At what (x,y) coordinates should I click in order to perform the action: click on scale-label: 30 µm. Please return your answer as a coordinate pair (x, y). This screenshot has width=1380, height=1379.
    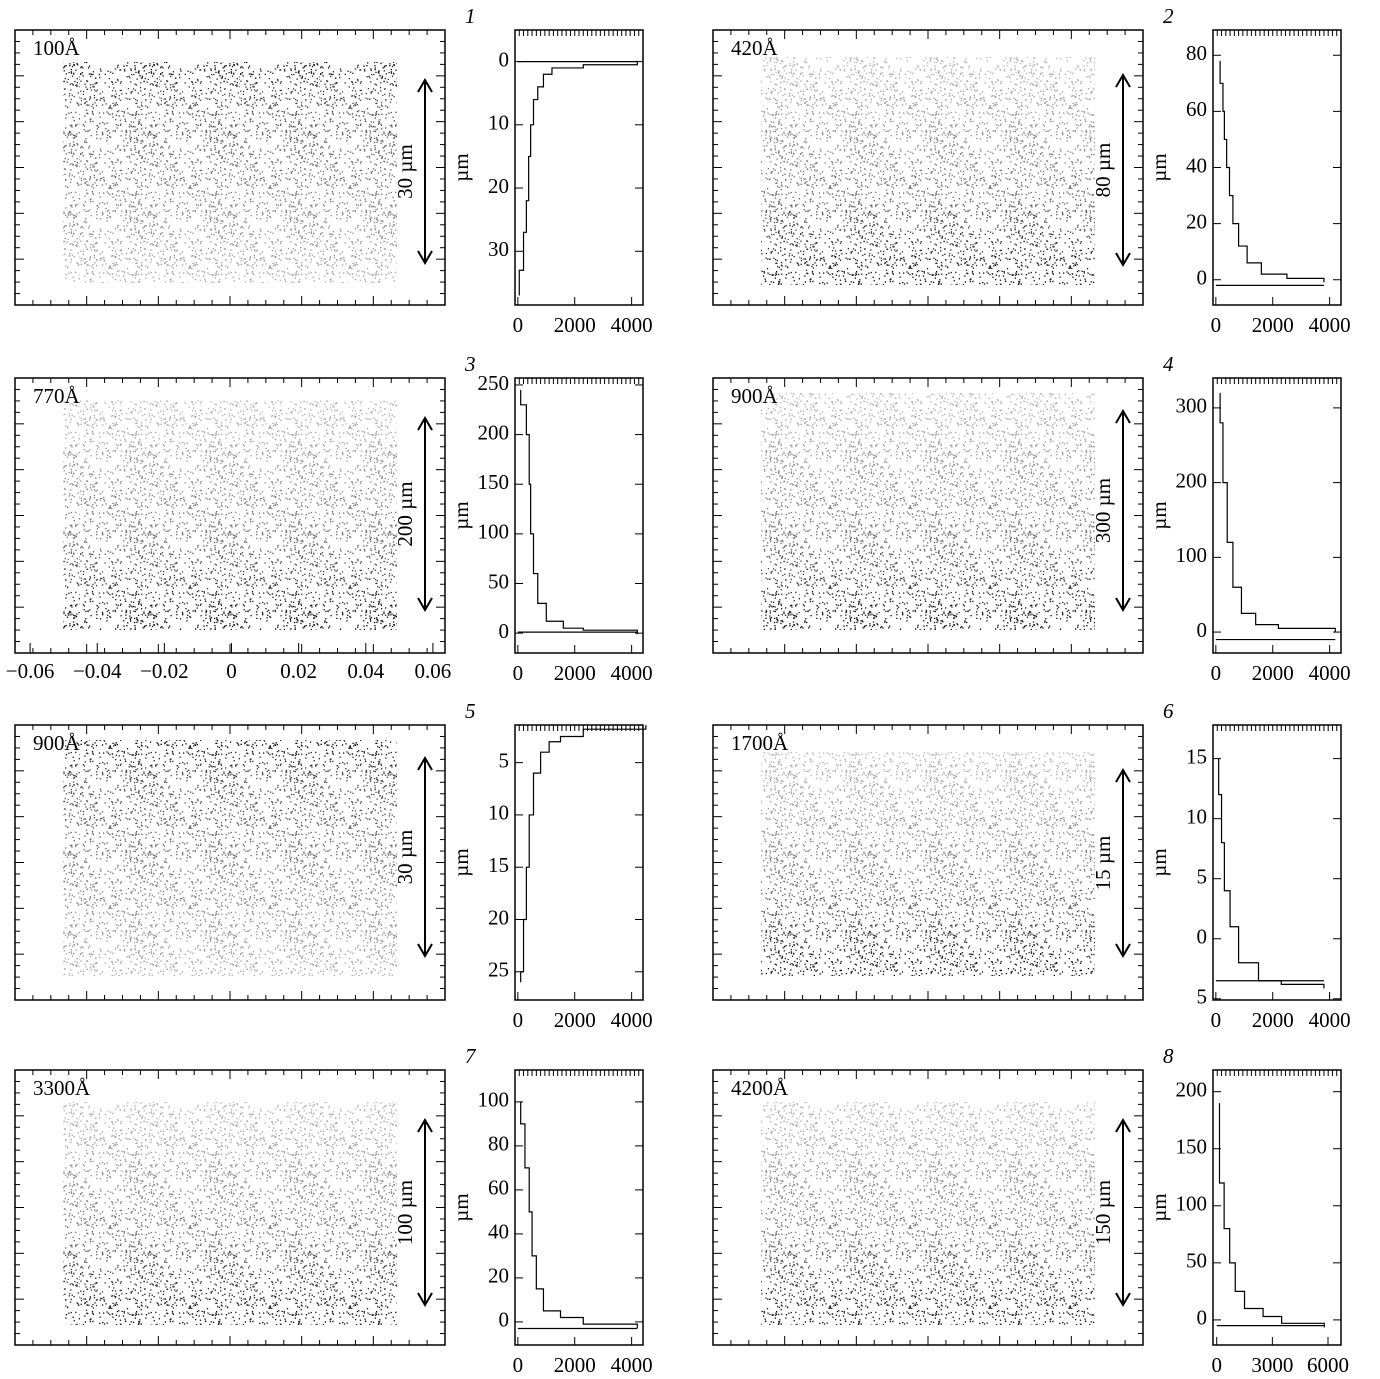
    Looking at the image, I should click on (405, 857).